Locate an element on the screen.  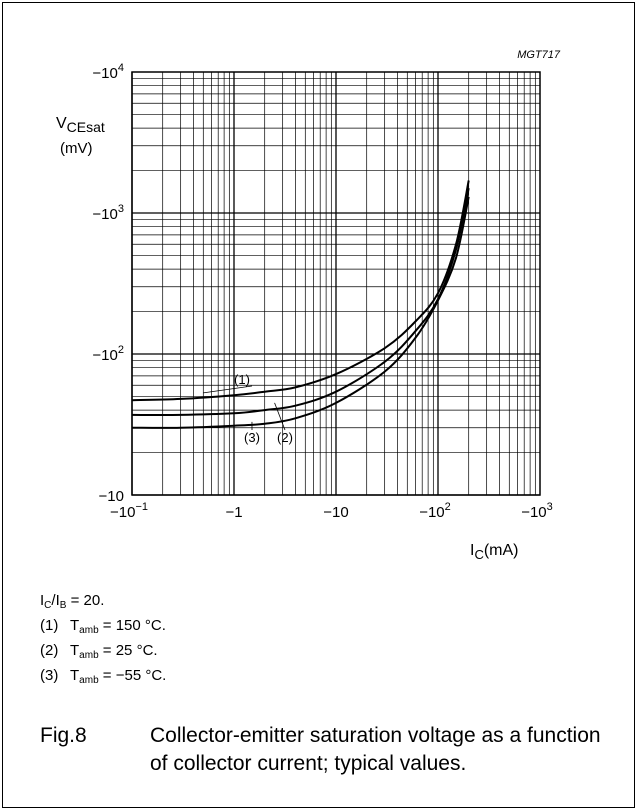
y-axis-label: VCEsat is located at coordinates (80, 125).